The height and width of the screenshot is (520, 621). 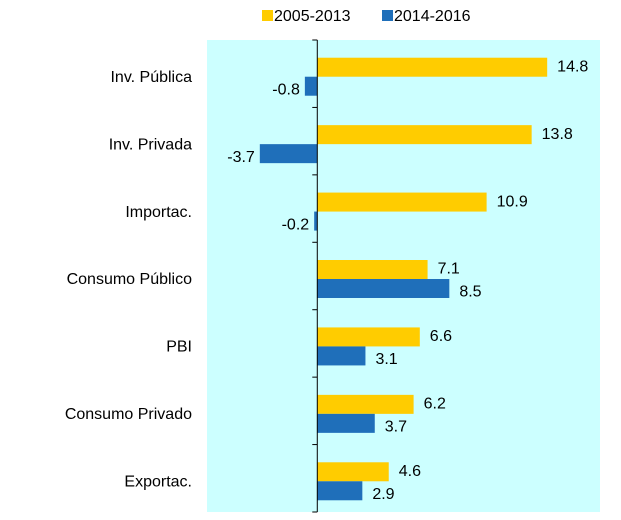 What do you see at coordinates (241, 157) in the screenshot?
I see `value-label: -3.7` at bounding box center [241, 157].